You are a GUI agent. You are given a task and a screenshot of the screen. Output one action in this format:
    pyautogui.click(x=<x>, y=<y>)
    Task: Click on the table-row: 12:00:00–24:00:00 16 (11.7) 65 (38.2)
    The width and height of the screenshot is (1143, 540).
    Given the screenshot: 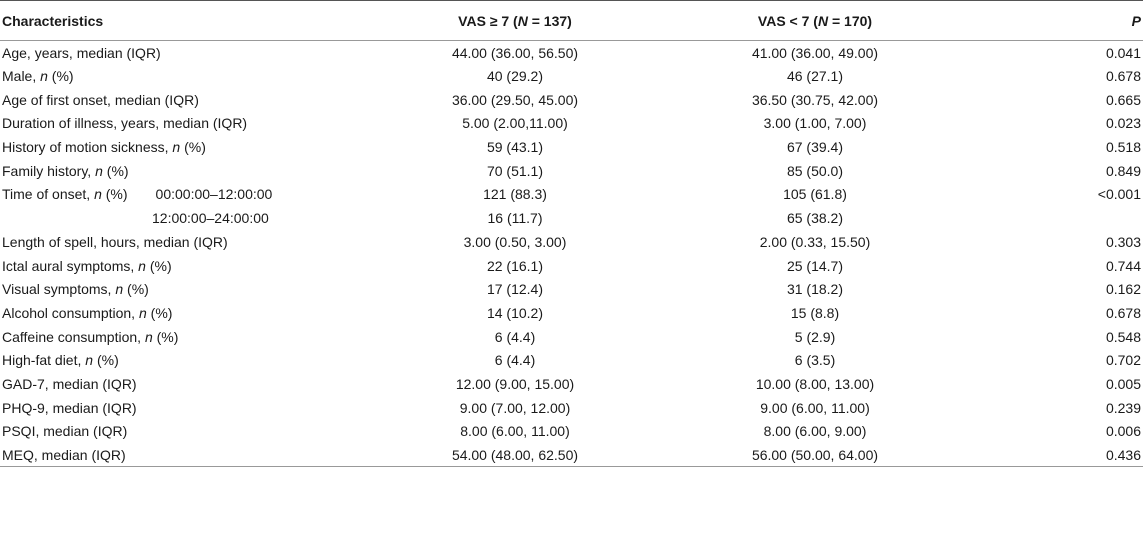 What is the action you would take?
    pyautogui.click(x=571, y=218)
    